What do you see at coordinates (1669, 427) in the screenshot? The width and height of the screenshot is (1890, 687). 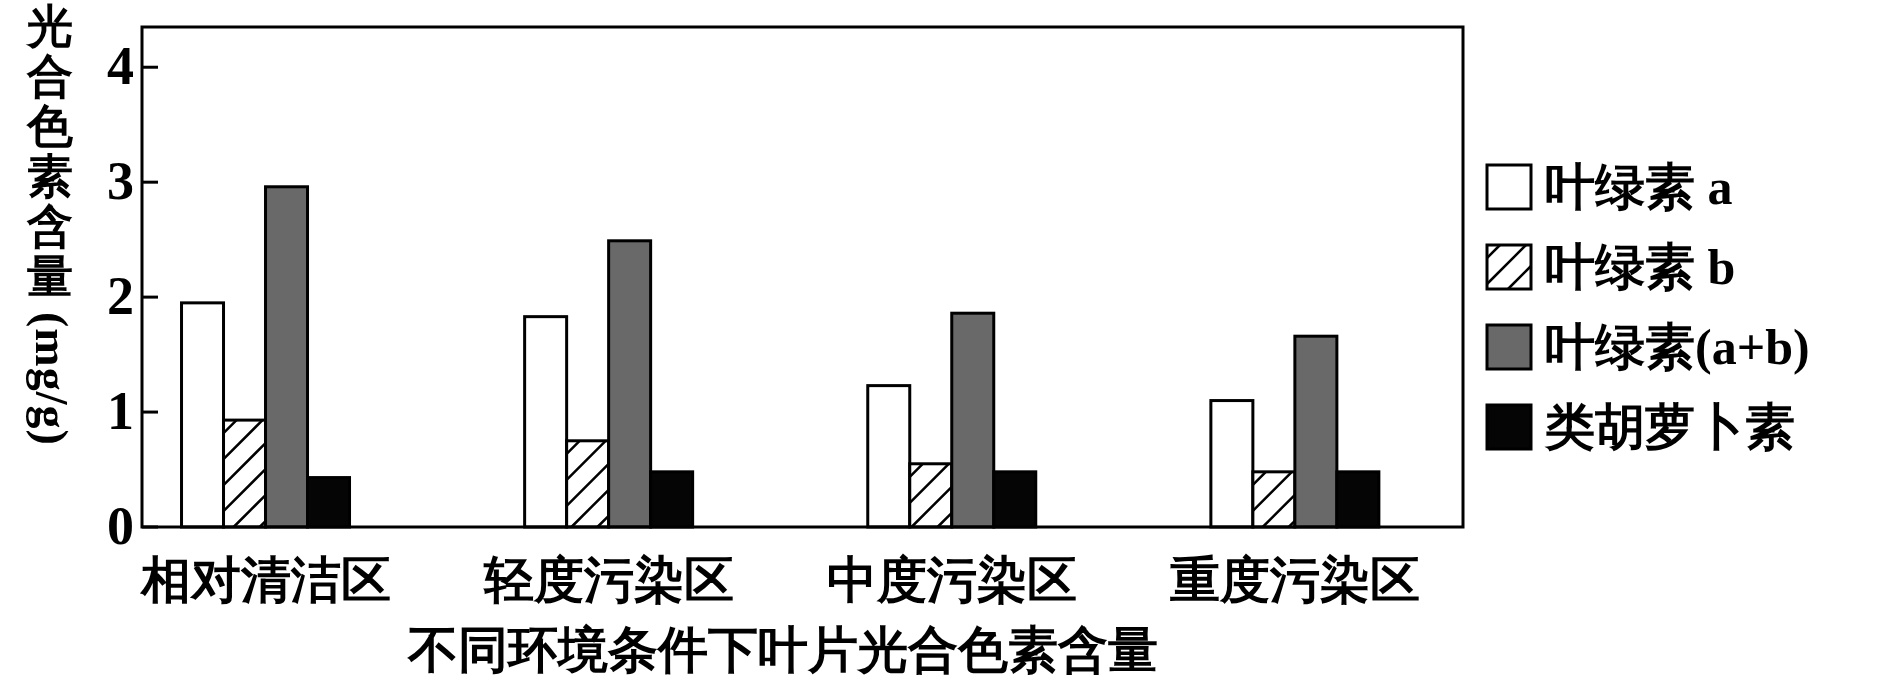 I see `legend-label: 类胡萝卜素` at bounding box center [1669, 427].